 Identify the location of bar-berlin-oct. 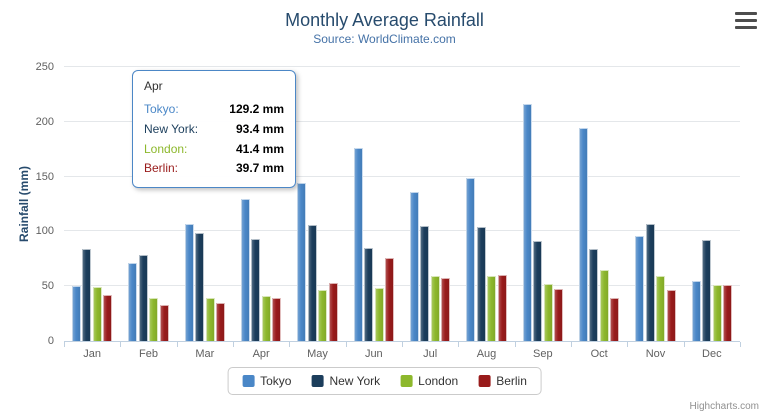
(615, 319).